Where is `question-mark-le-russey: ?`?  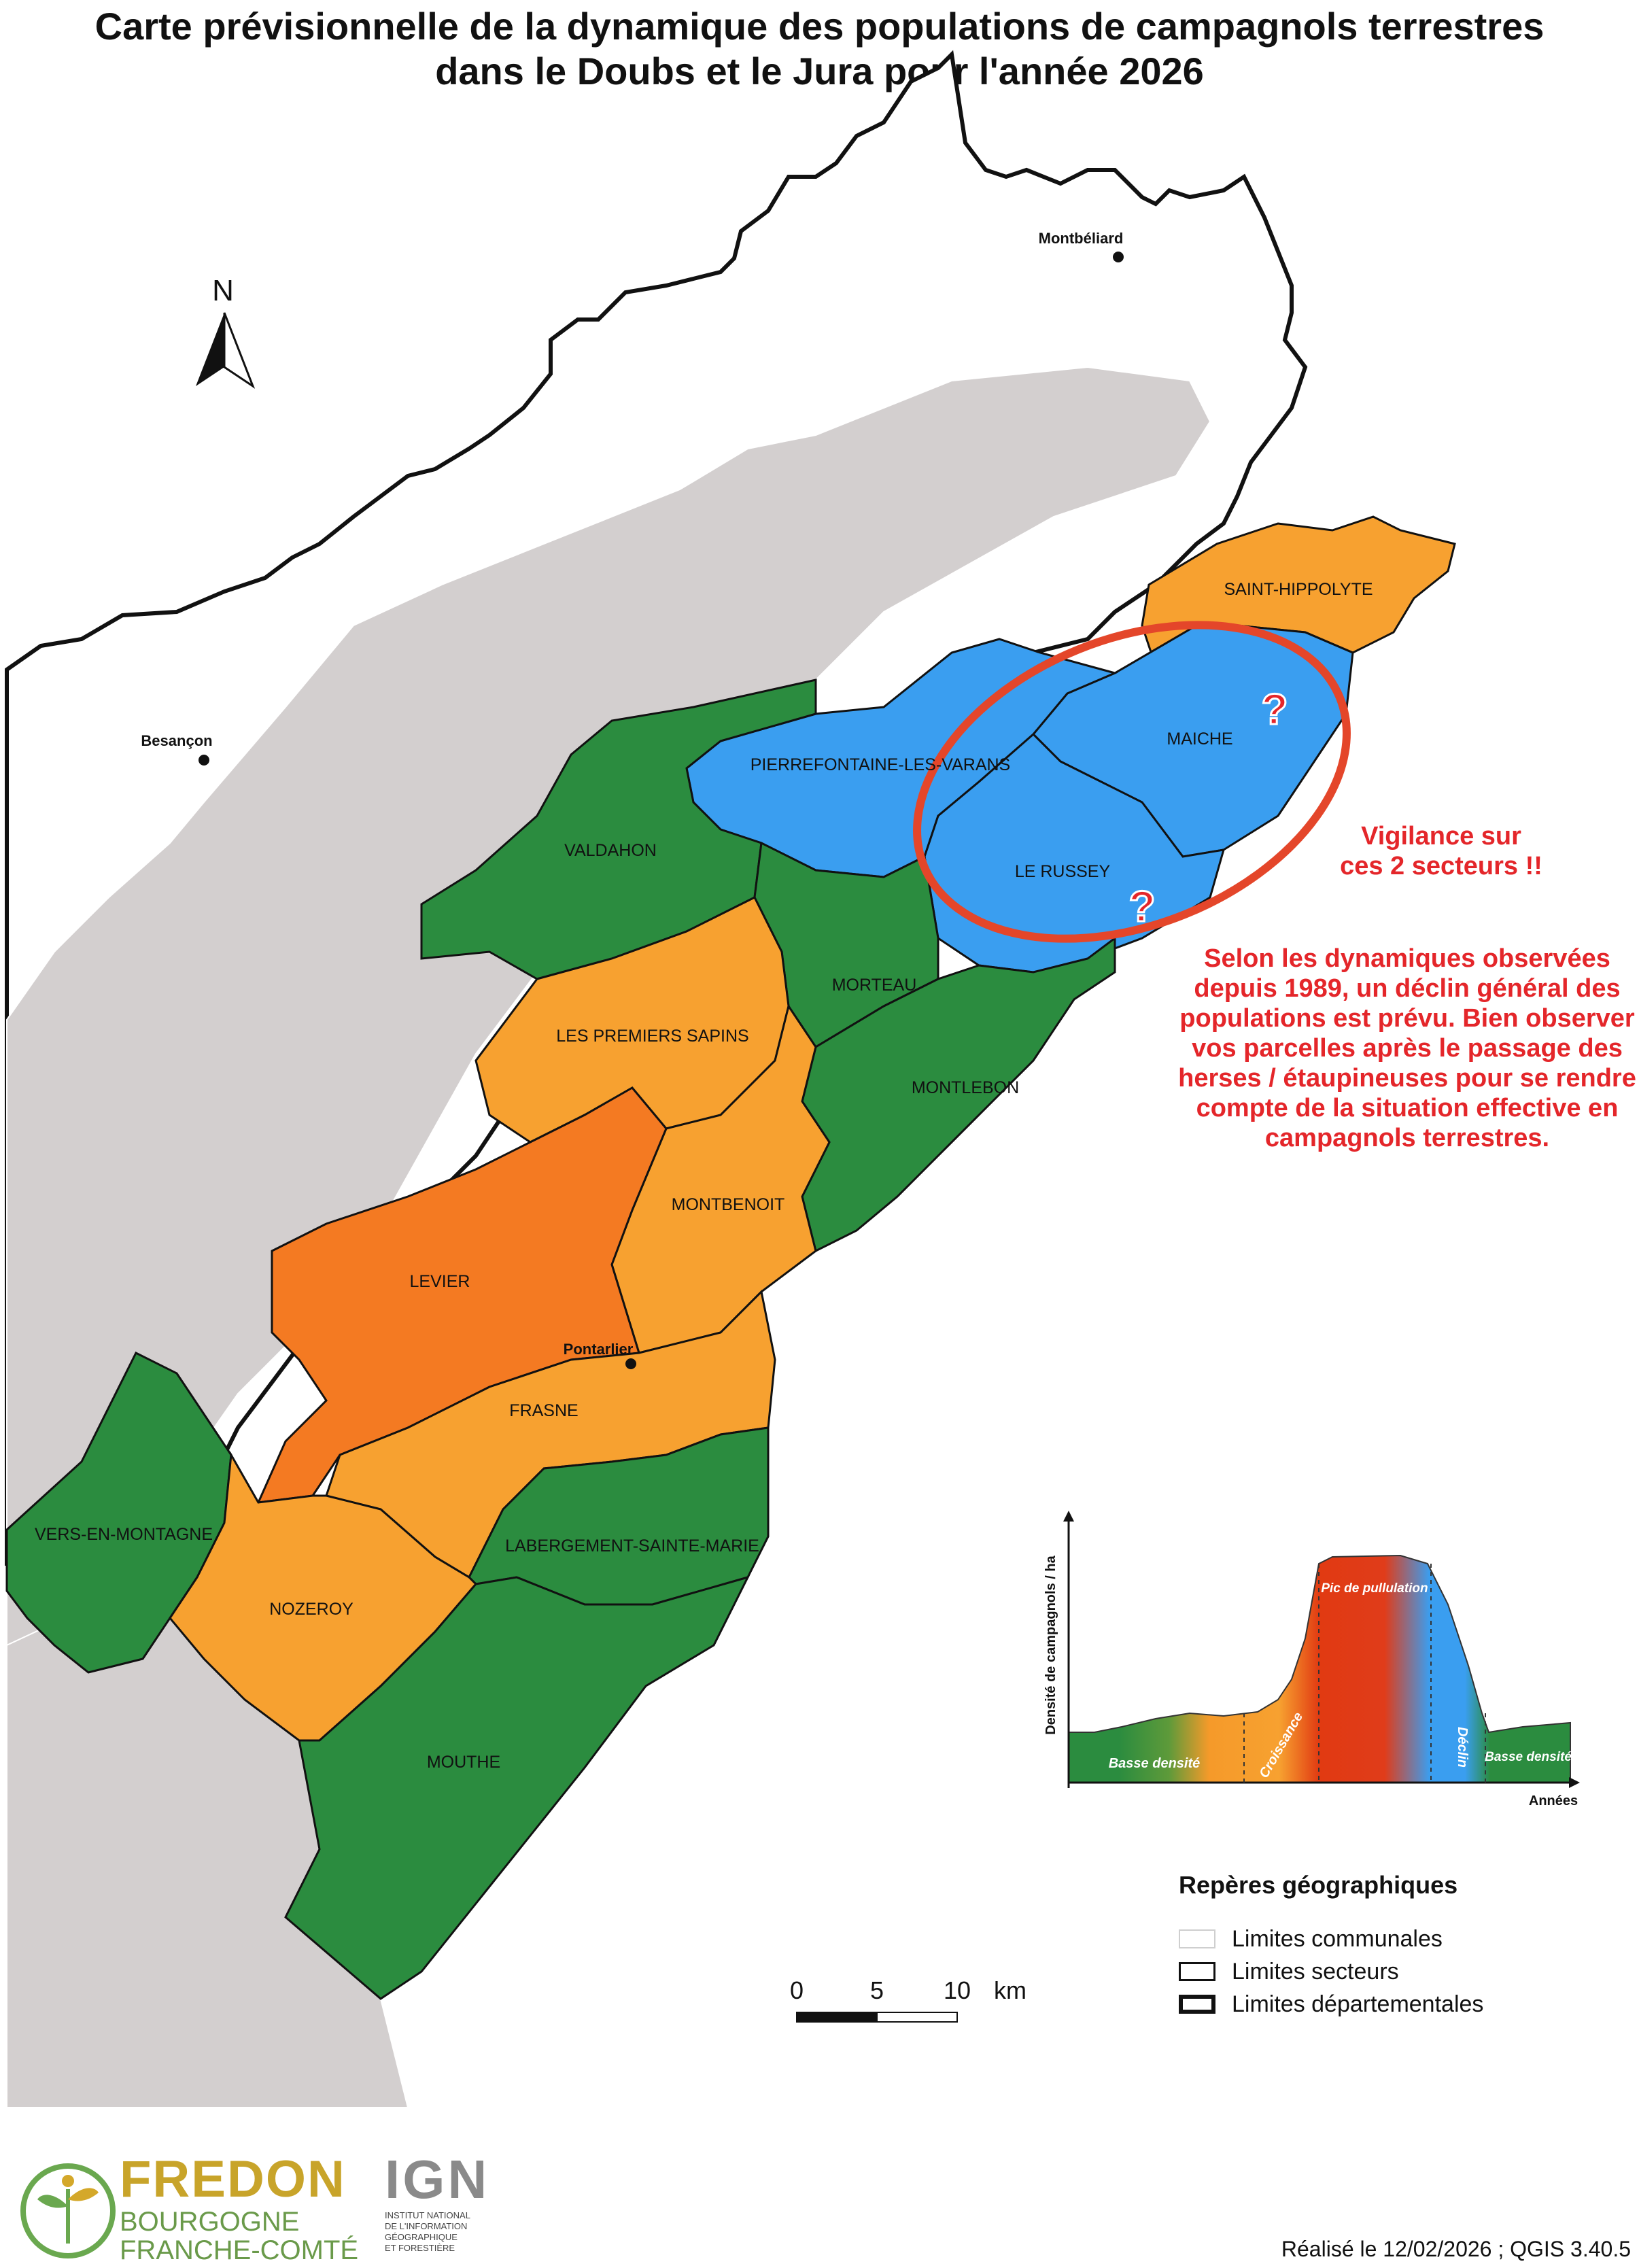 question-mark-le-russey: ? is located at coordinates (1141, 906).